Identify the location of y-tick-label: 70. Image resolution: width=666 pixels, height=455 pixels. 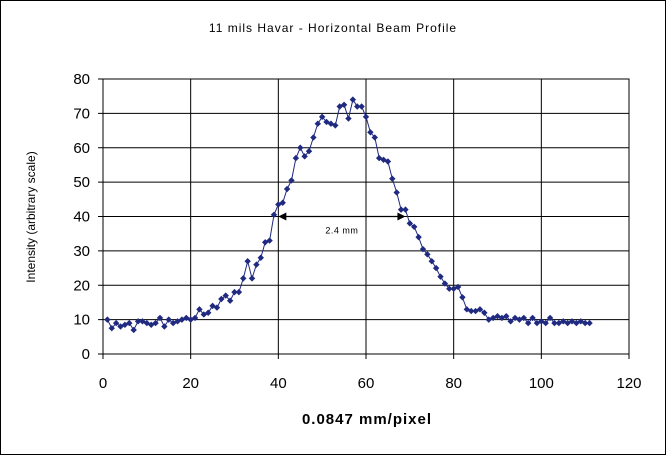
(81, 113).